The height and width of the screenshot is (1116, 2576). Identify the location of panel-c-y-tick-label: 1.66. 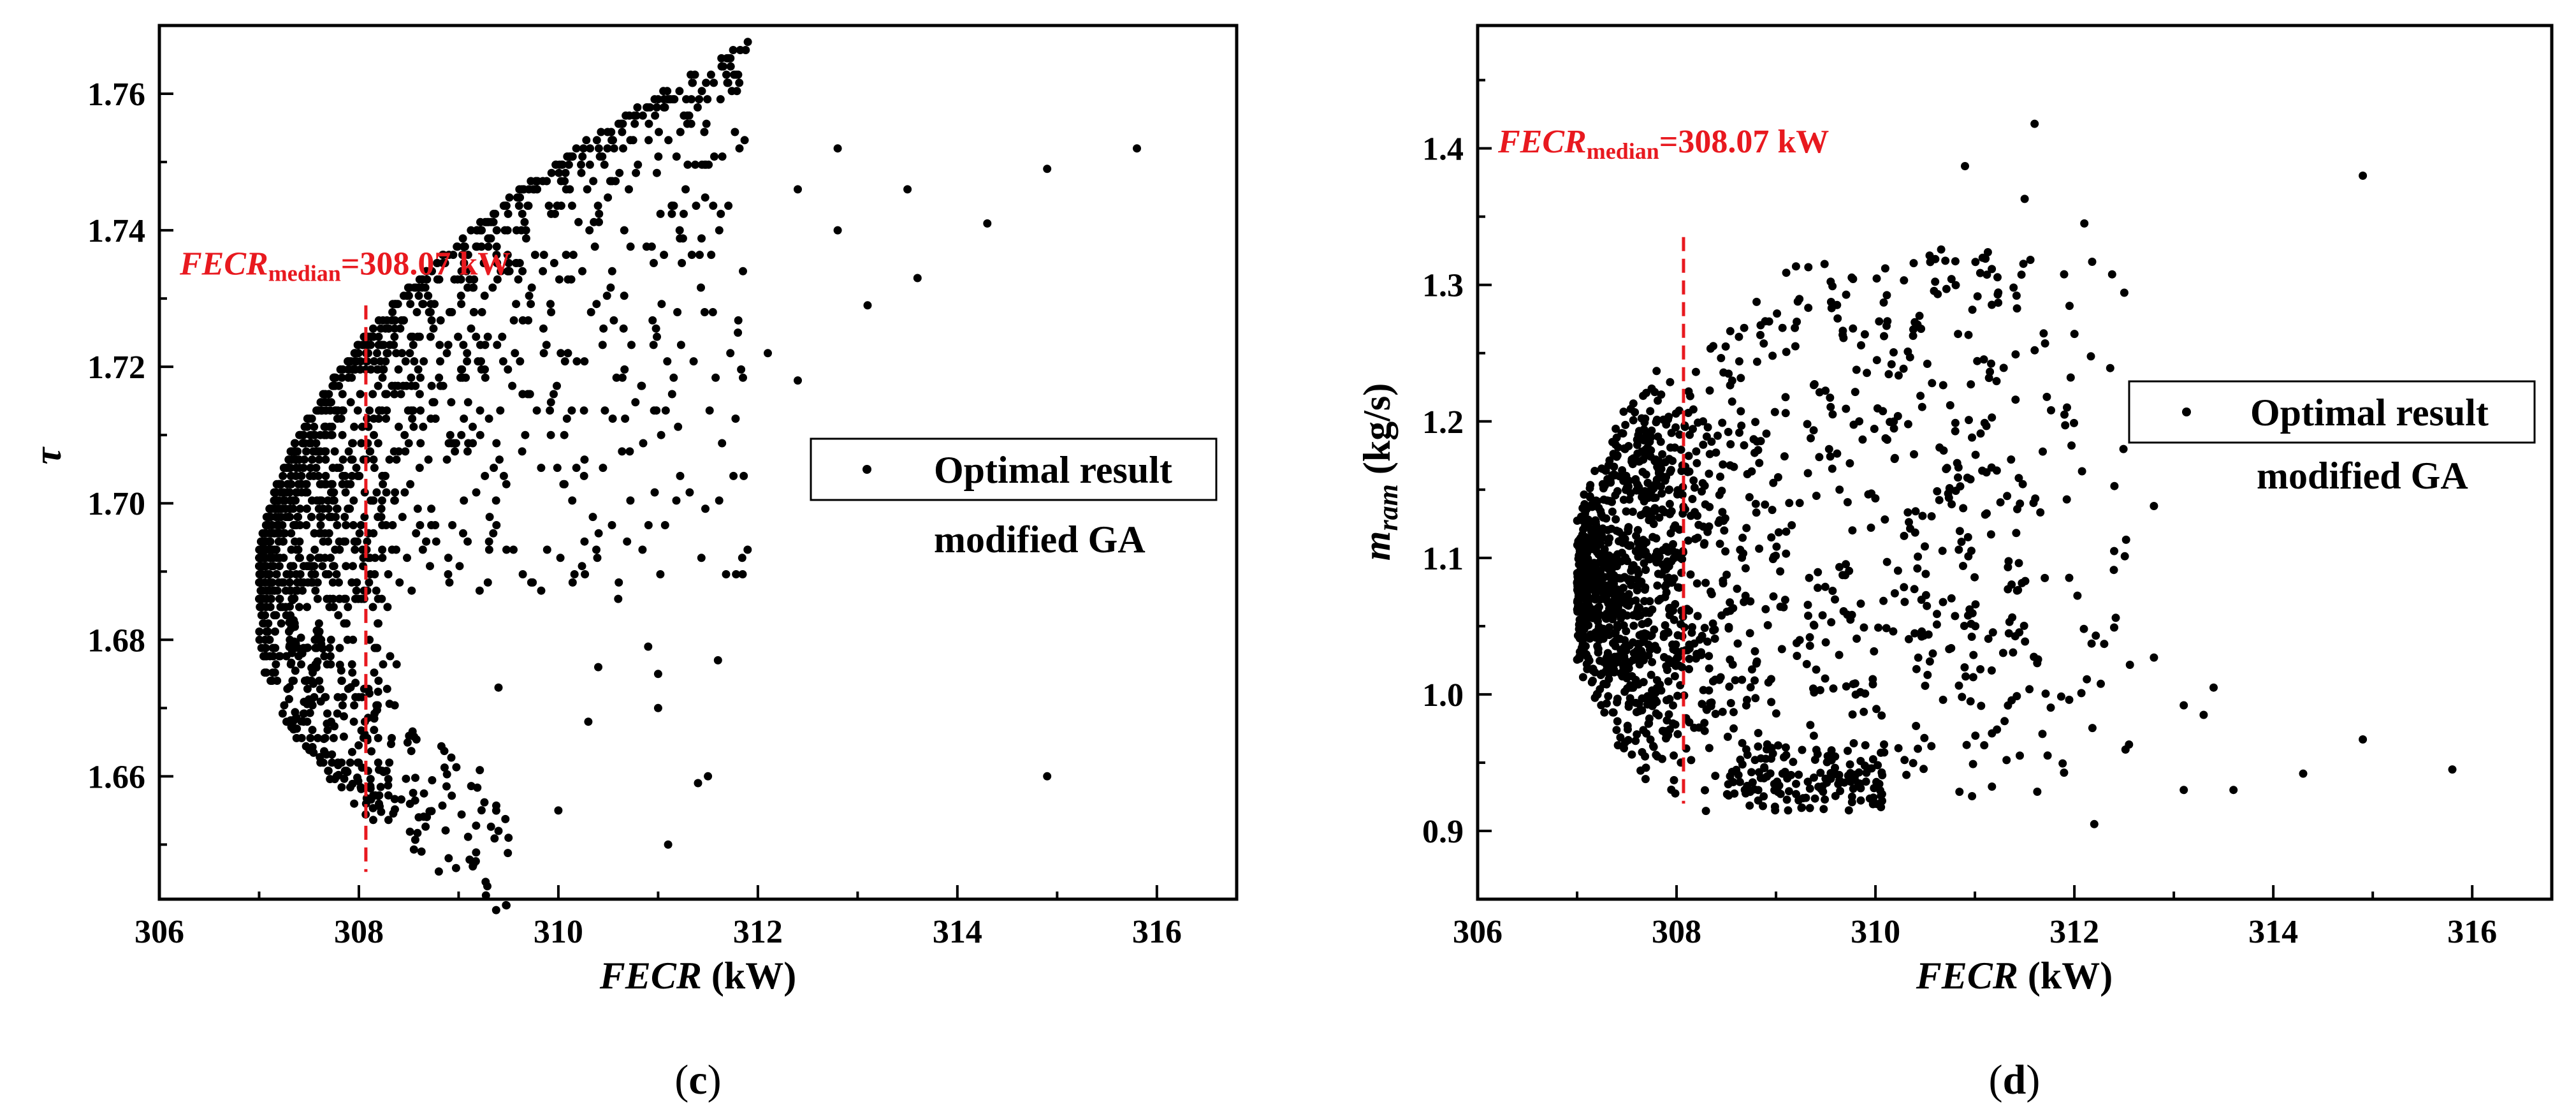
(116, 777).